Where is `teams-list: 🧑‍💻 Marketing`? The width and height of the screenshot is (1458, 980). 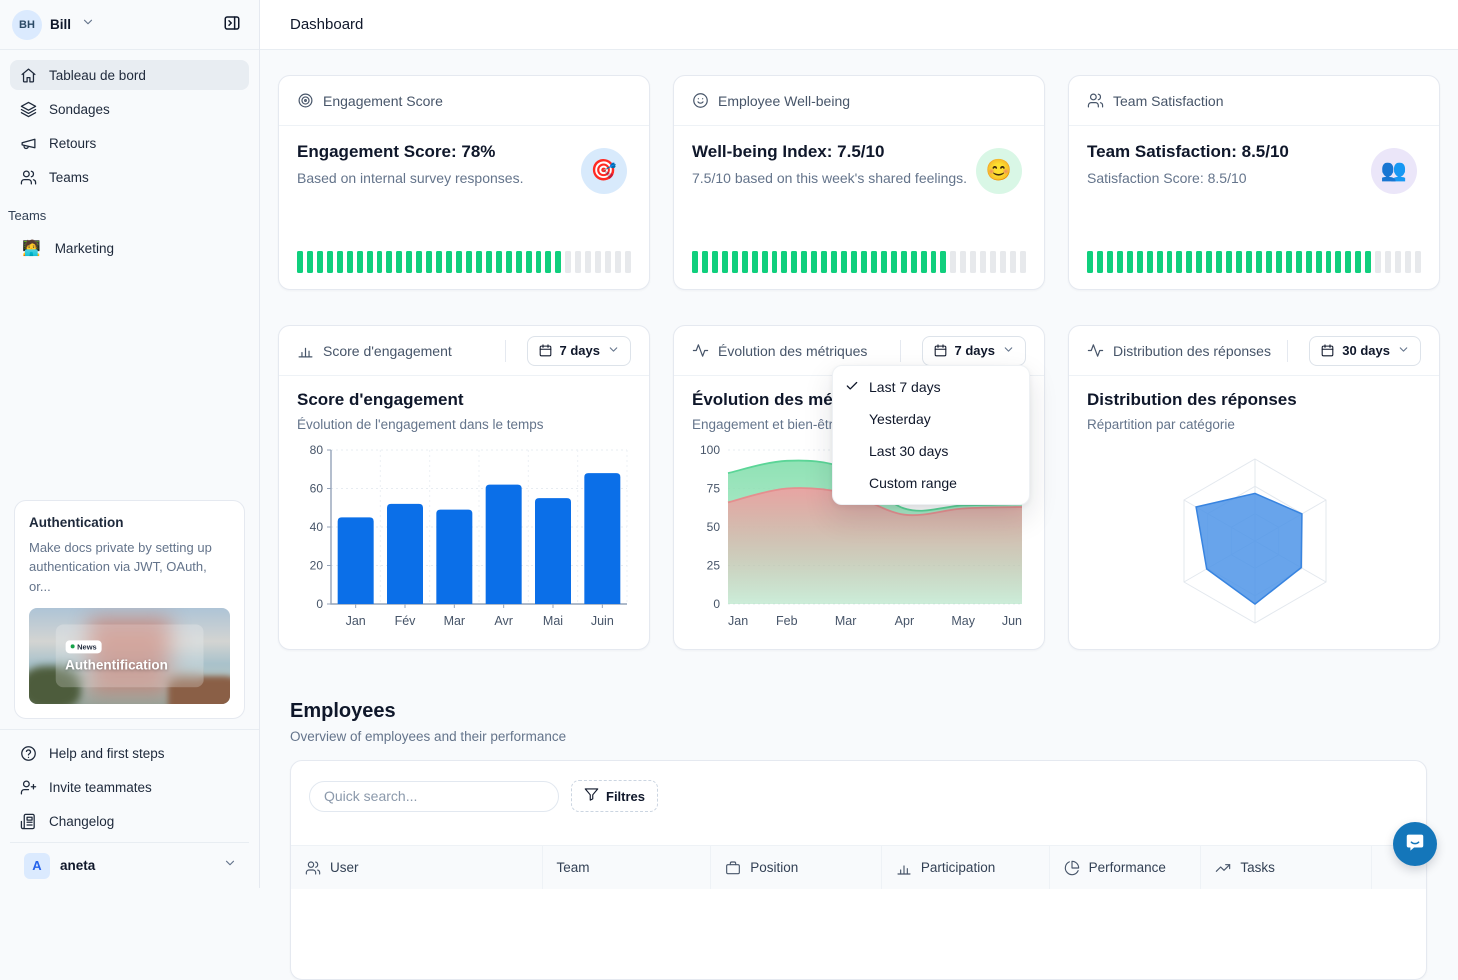
teams-list: 🧑‍💻 Marketing is located at coordinates (129, 246).